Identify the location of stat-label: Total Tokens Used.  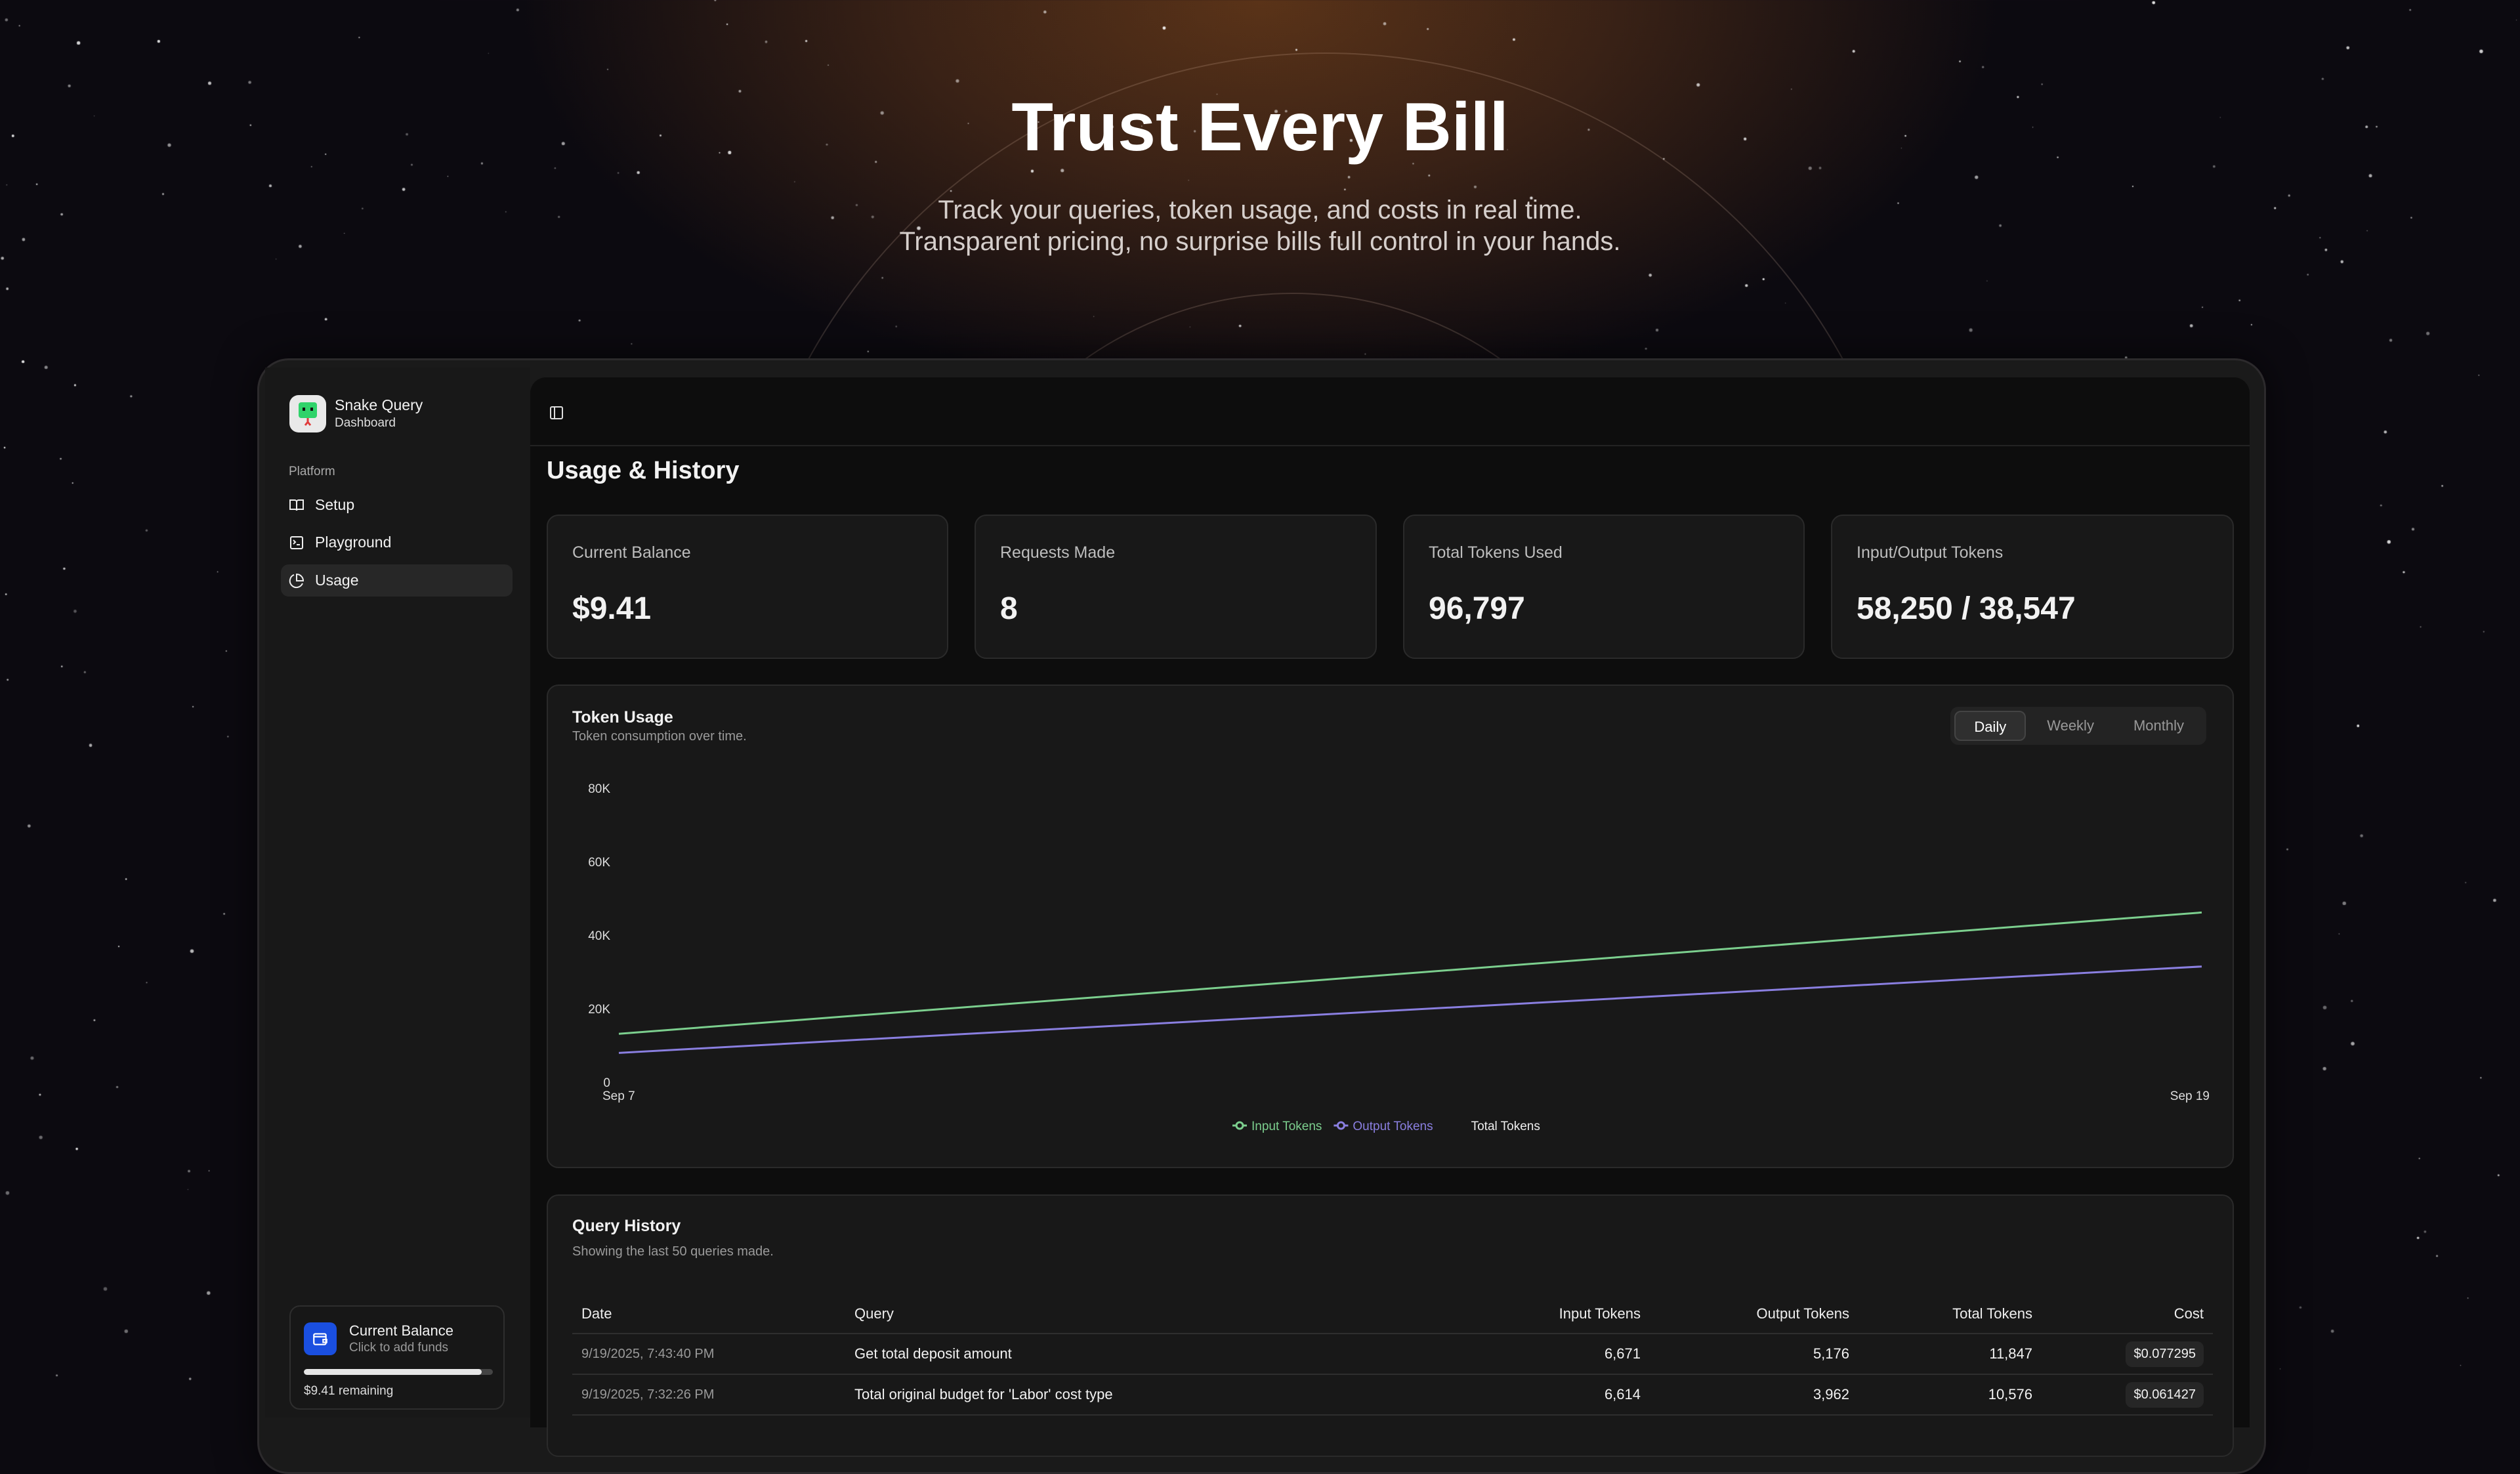
(1496, 552).